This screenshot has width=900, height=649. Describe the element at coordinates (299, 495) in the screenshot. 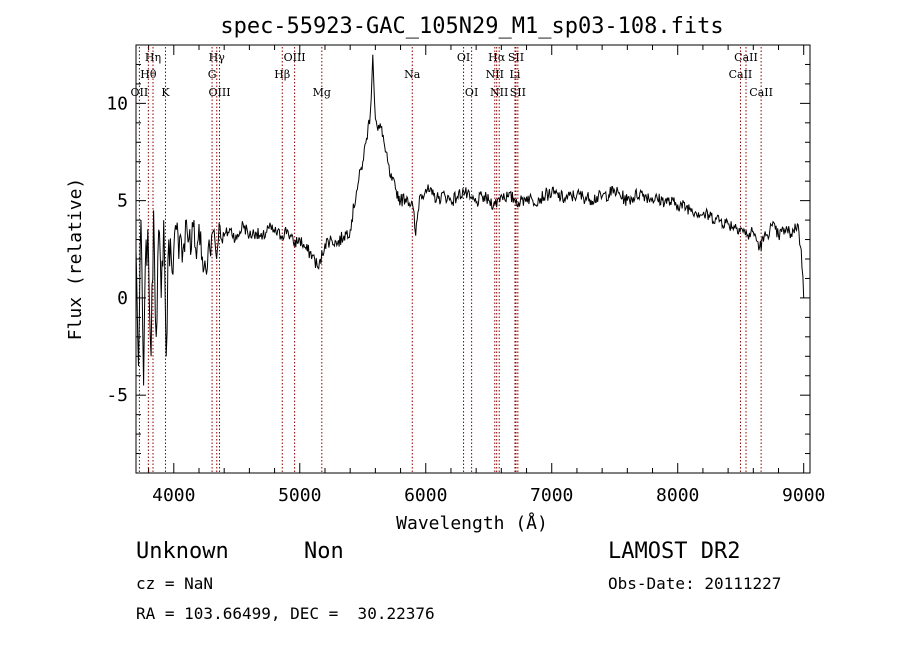

I see `x-tick-label: 5000` at that location.